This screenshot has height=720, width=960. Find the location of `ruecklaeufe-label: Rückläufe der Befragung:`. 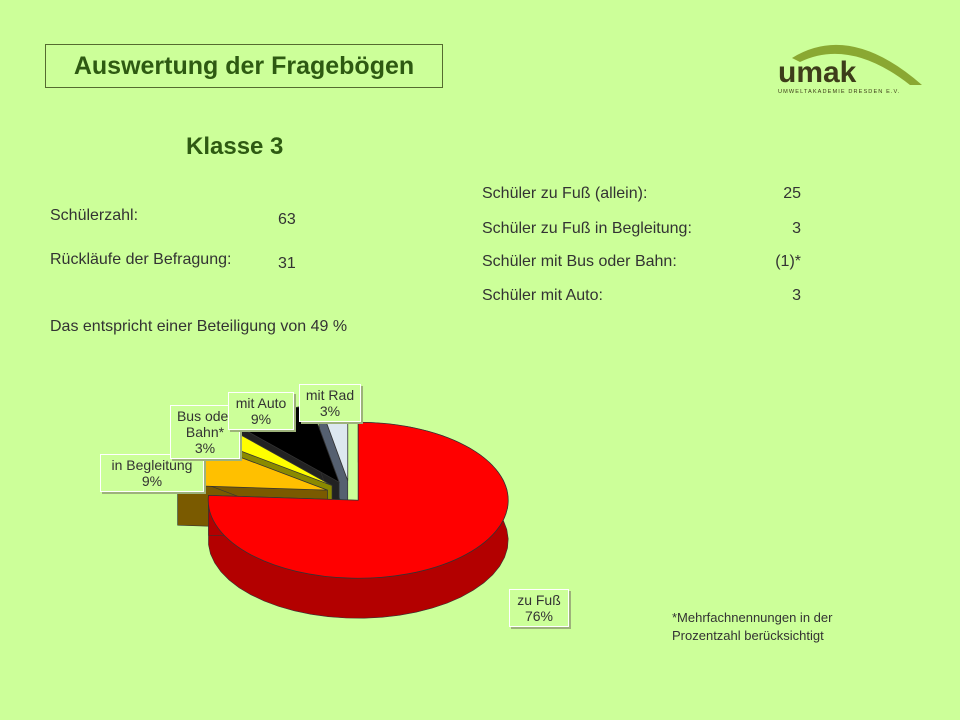

ruecklaeufe-label: Rückläufe der Befragung: is located at coordinates (141, 259).